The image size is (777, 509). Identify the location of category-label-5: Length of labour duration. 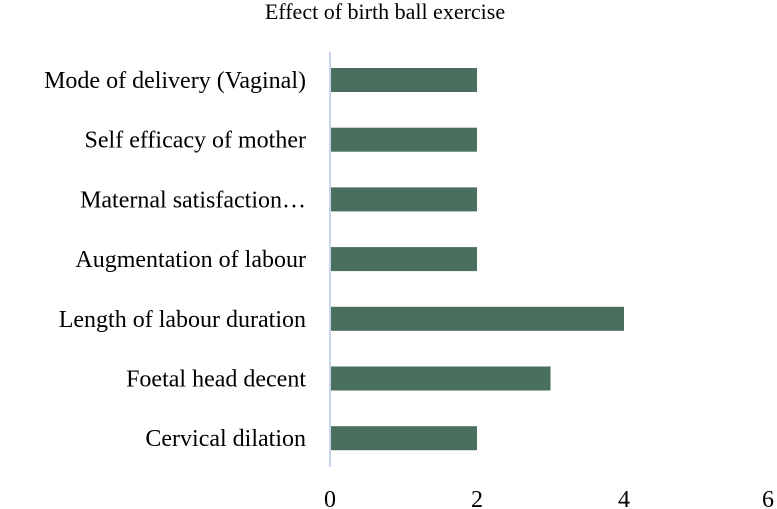
(182, 320).